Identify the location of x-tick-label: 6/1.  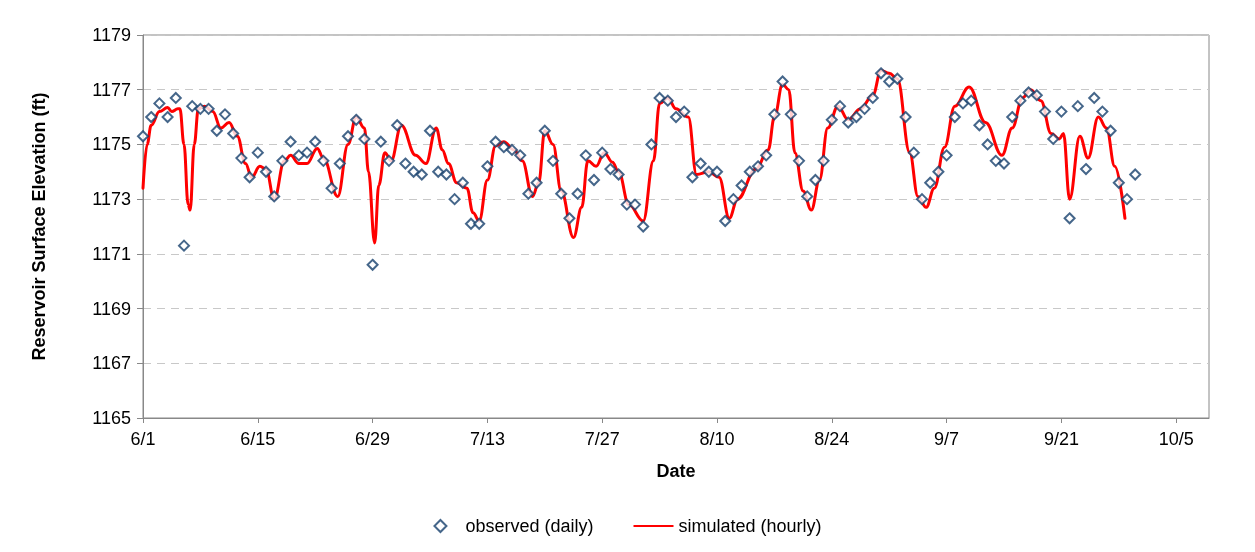
(143, 439).